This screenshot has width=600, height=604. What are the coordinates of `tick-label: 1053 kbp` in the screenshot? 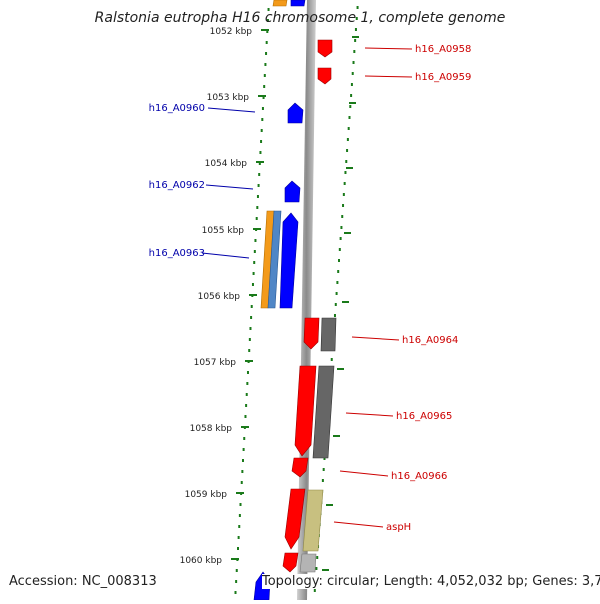 It's located at (228, 98).